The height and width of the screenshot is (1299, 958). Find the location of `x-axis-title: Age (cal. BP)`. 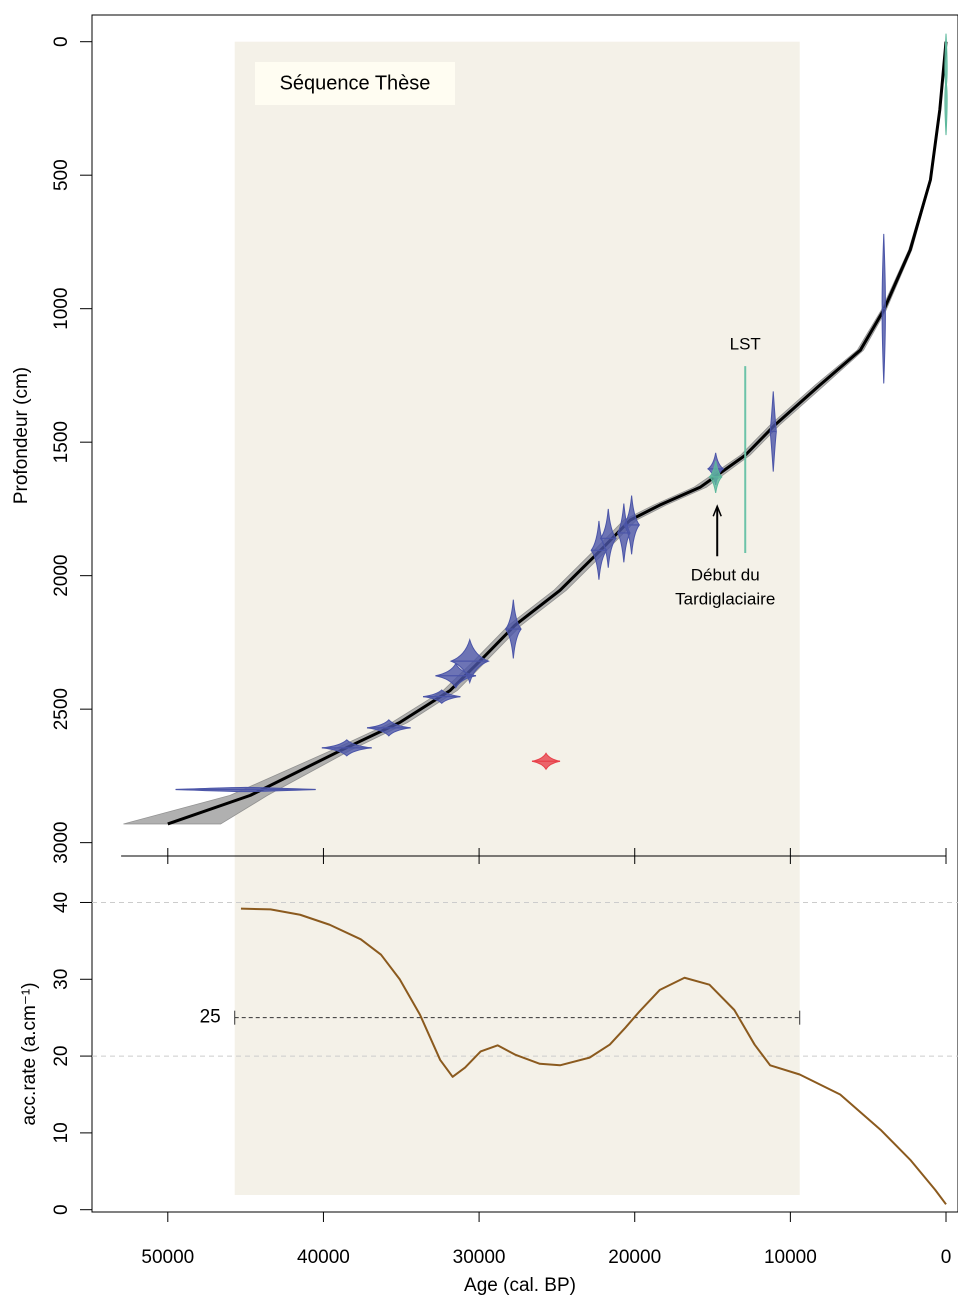

x-axis-title: Age (cal. BP) is located at coordinates (520, 1285).